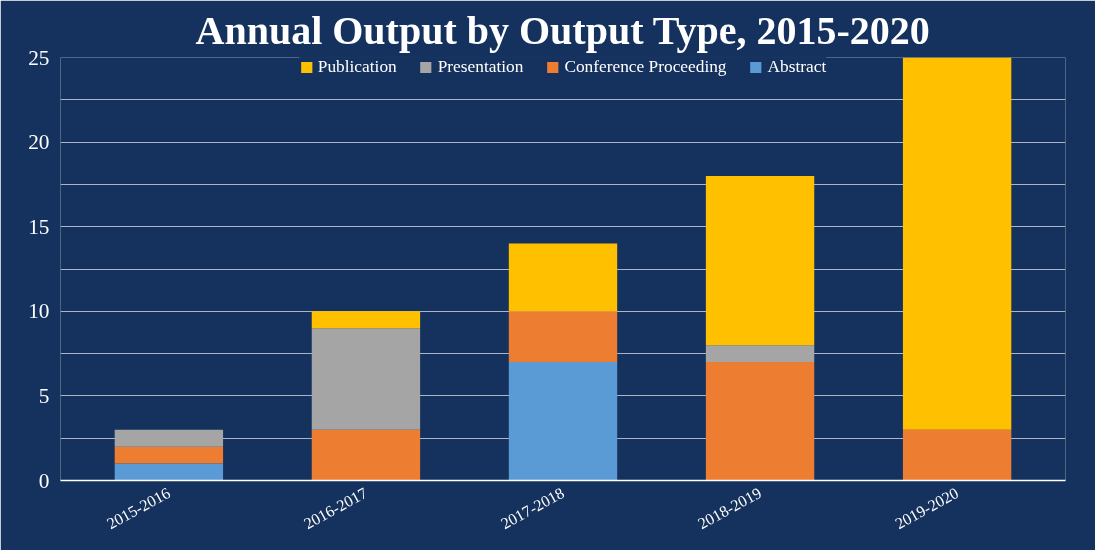  What do you see at coordinates (39, 226) in the screenshot?
I see `y-tick-label: 15` at bounding box center [39, 226].